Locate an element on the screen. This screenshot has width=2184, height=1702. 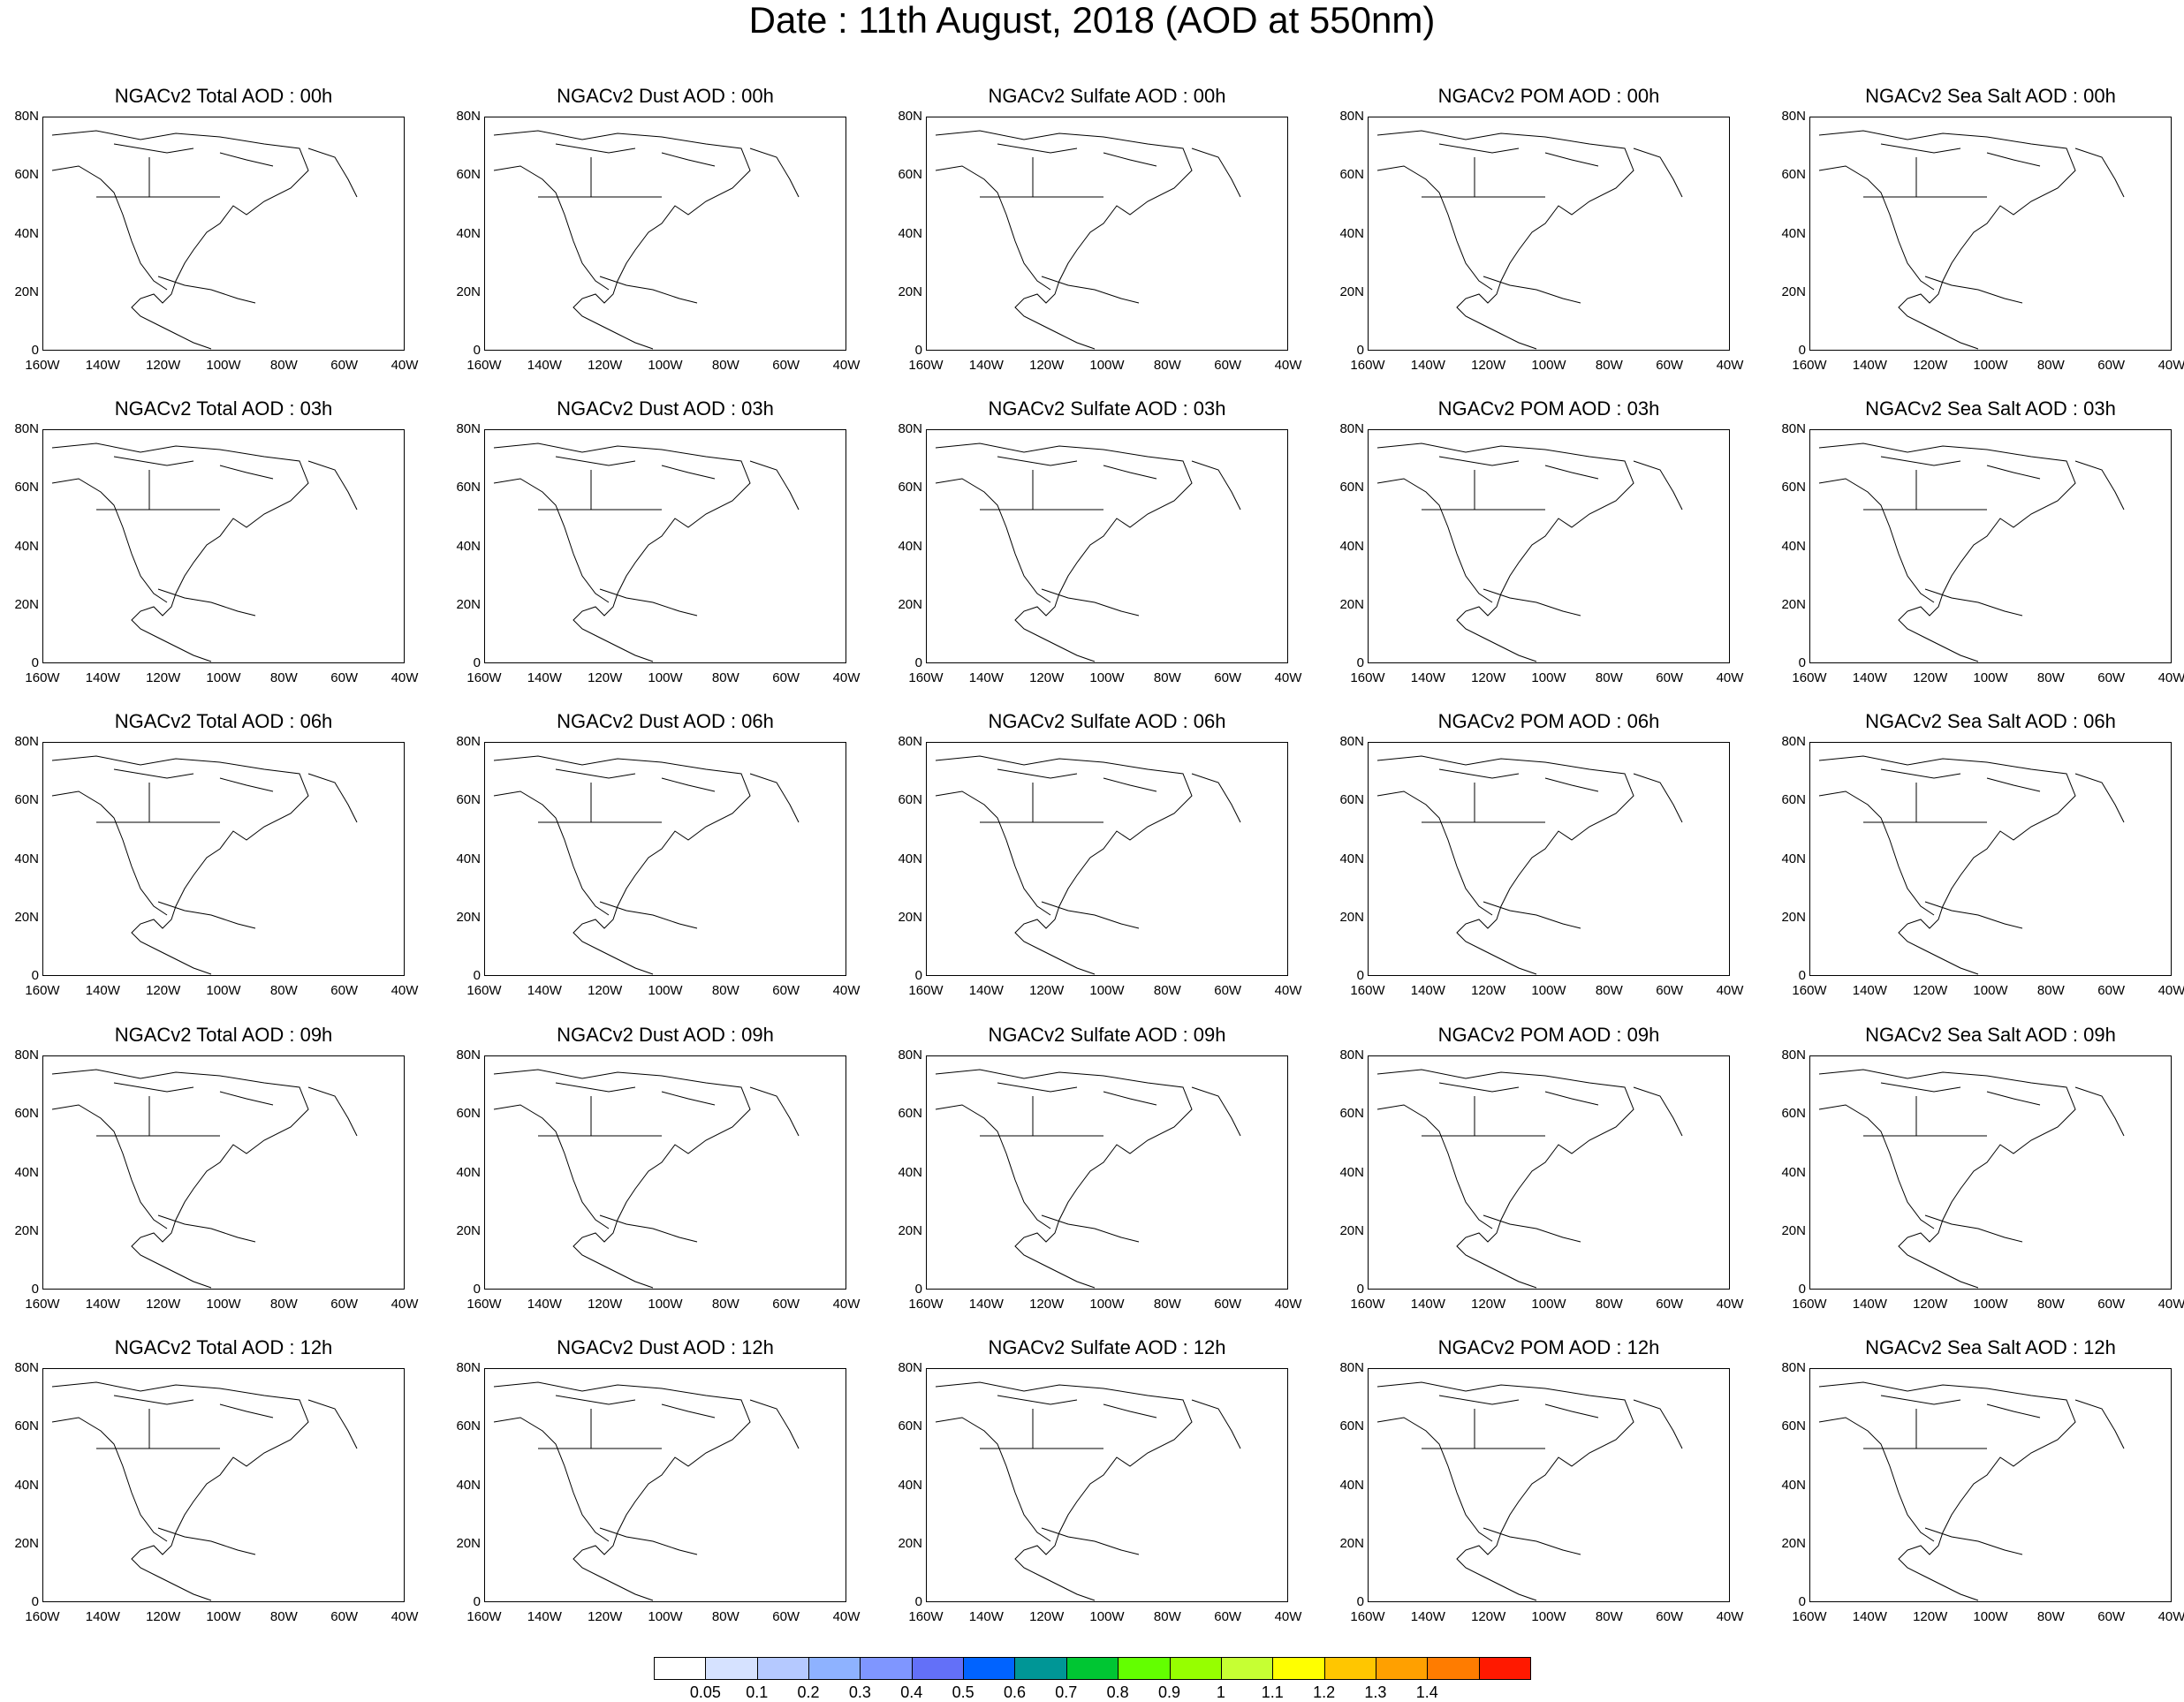
panel-title: NGACv2 Sulfate AOD : 00h is located at coordinates (1107, 96).